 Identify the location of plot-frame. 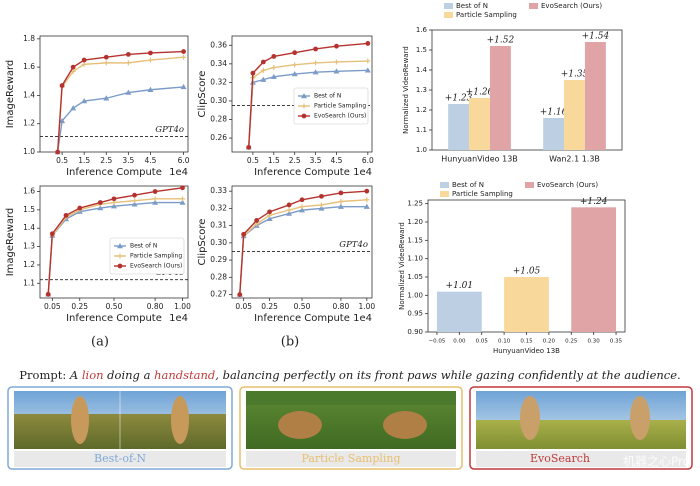
(114, 94).